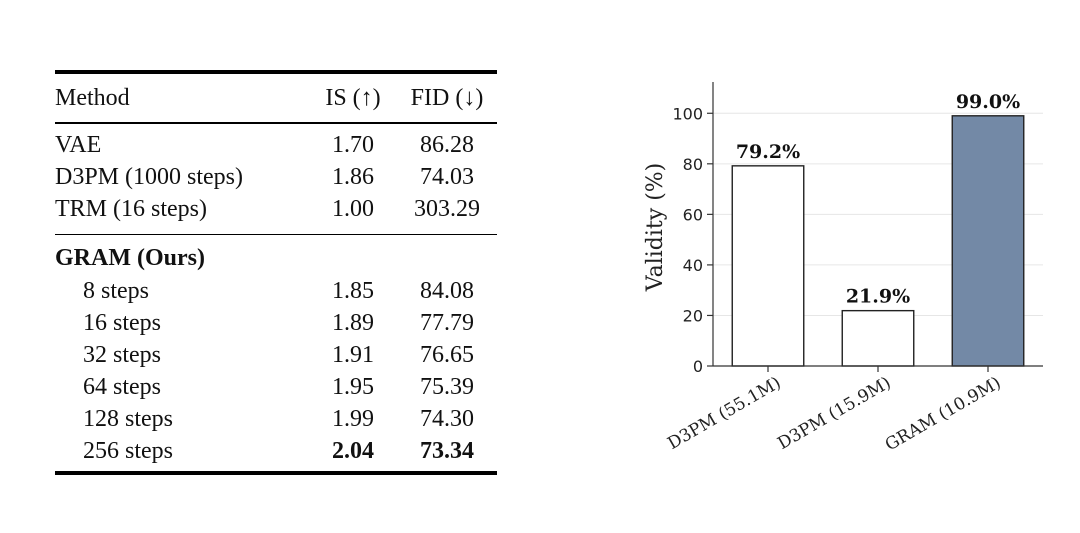 Image resolution: width=1080 pixels, height=533 pixels. Describe the element at coordinates (878, 297) in the screenshot. I see `data-label: 21.9%` at that location.